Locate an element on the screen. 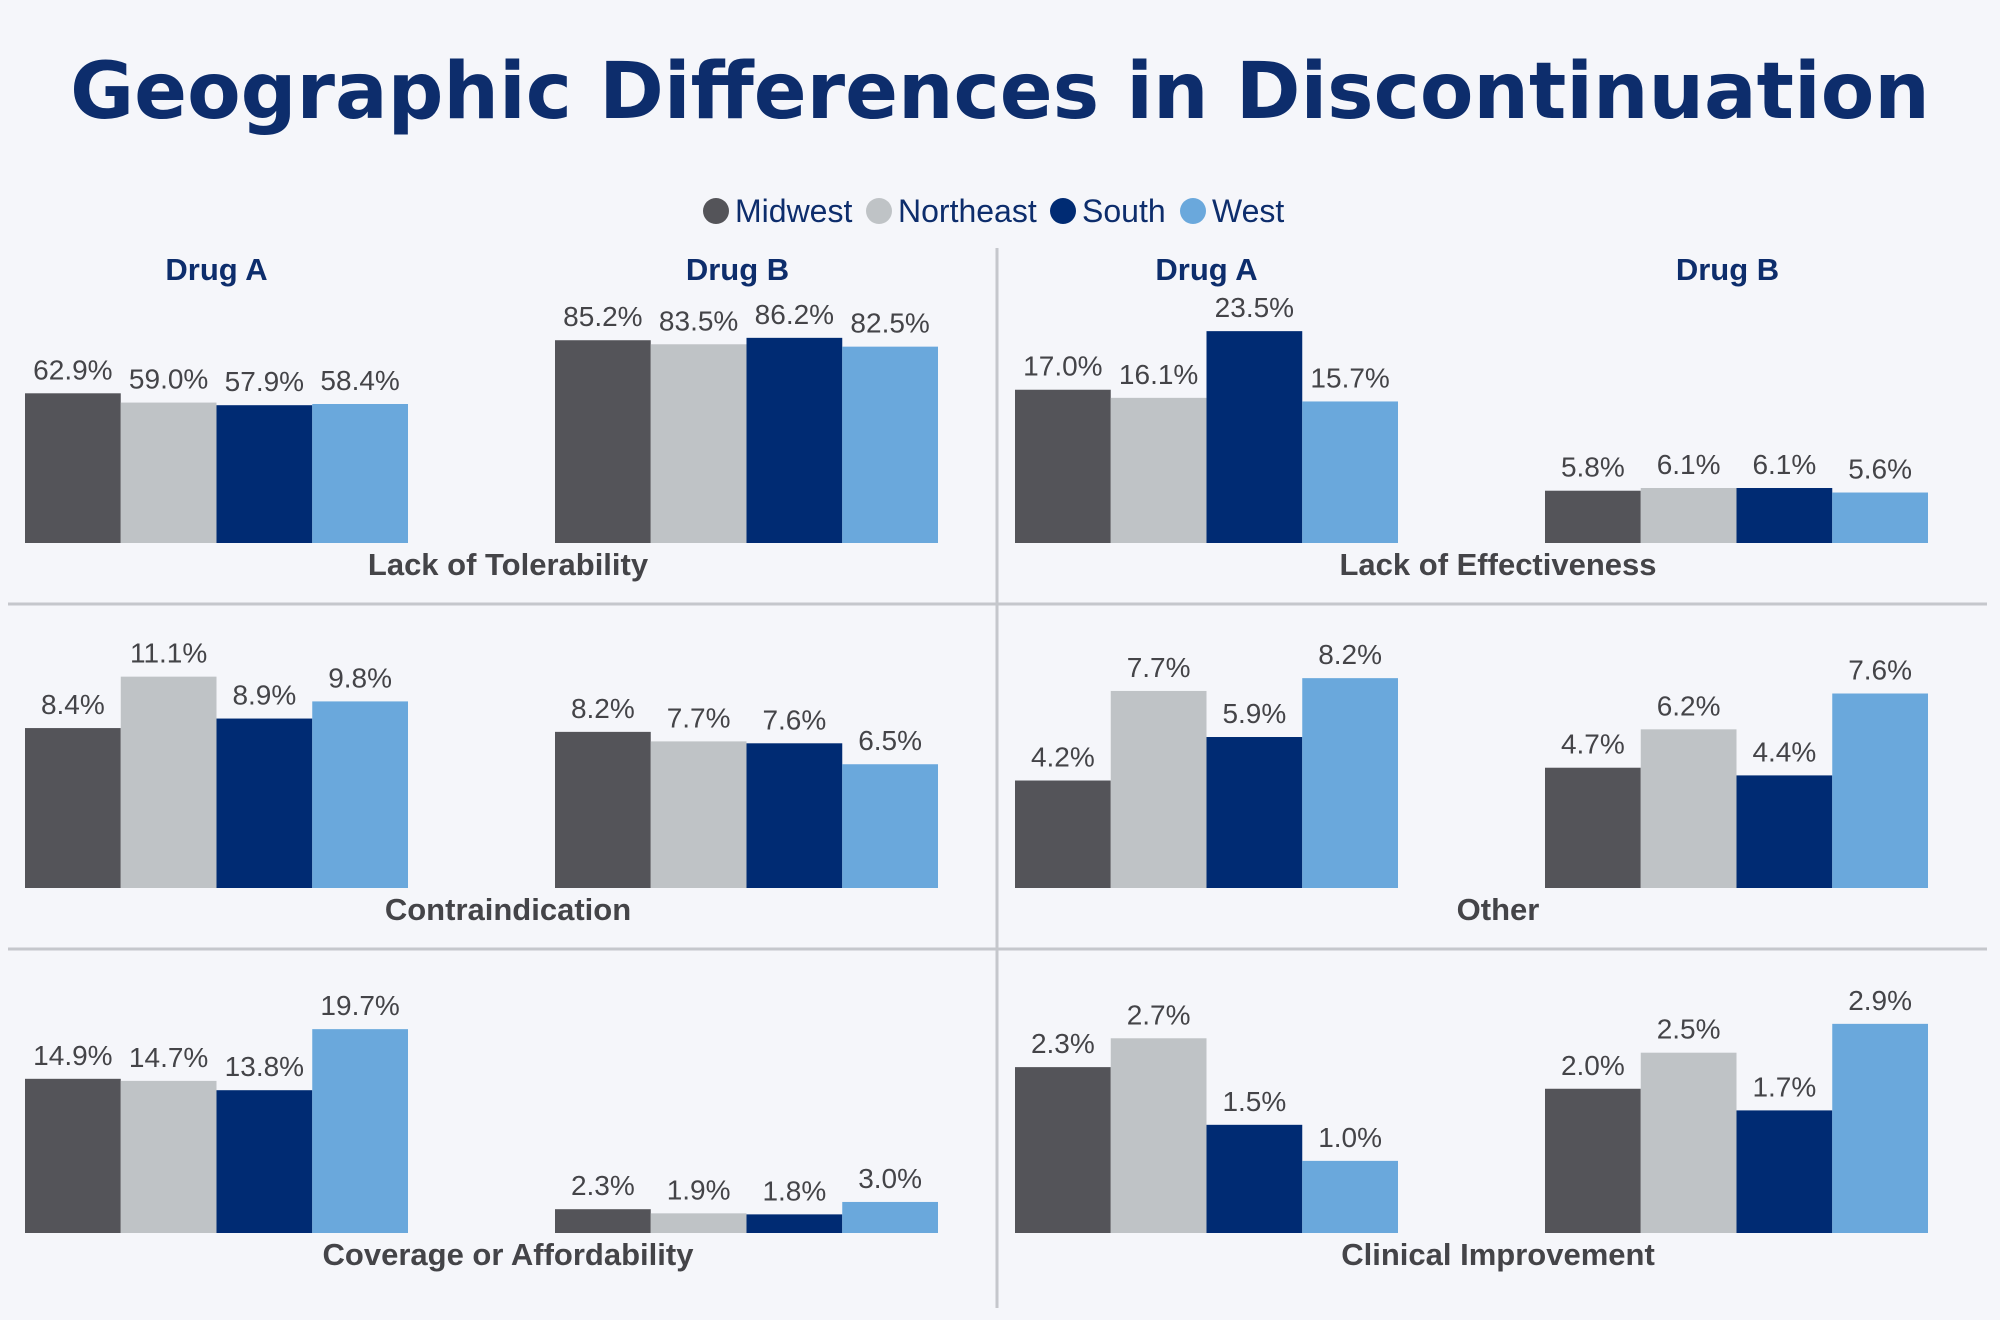  legend-marker-midwest is located at coordinates (716, 211).